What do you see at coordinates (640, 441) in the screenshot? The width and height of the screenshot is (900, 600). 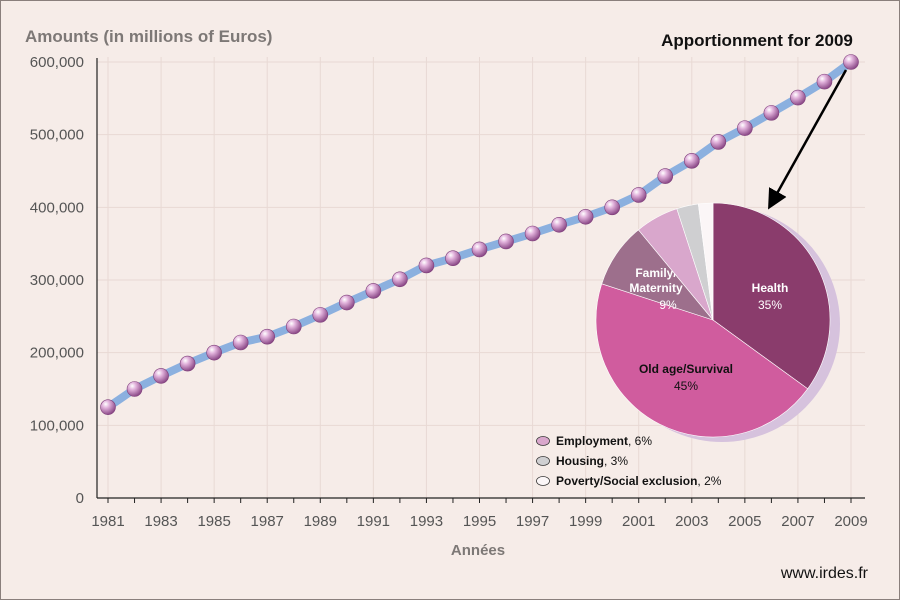 I see `legend-percent: , 6%` at bounding box center [640, 441].